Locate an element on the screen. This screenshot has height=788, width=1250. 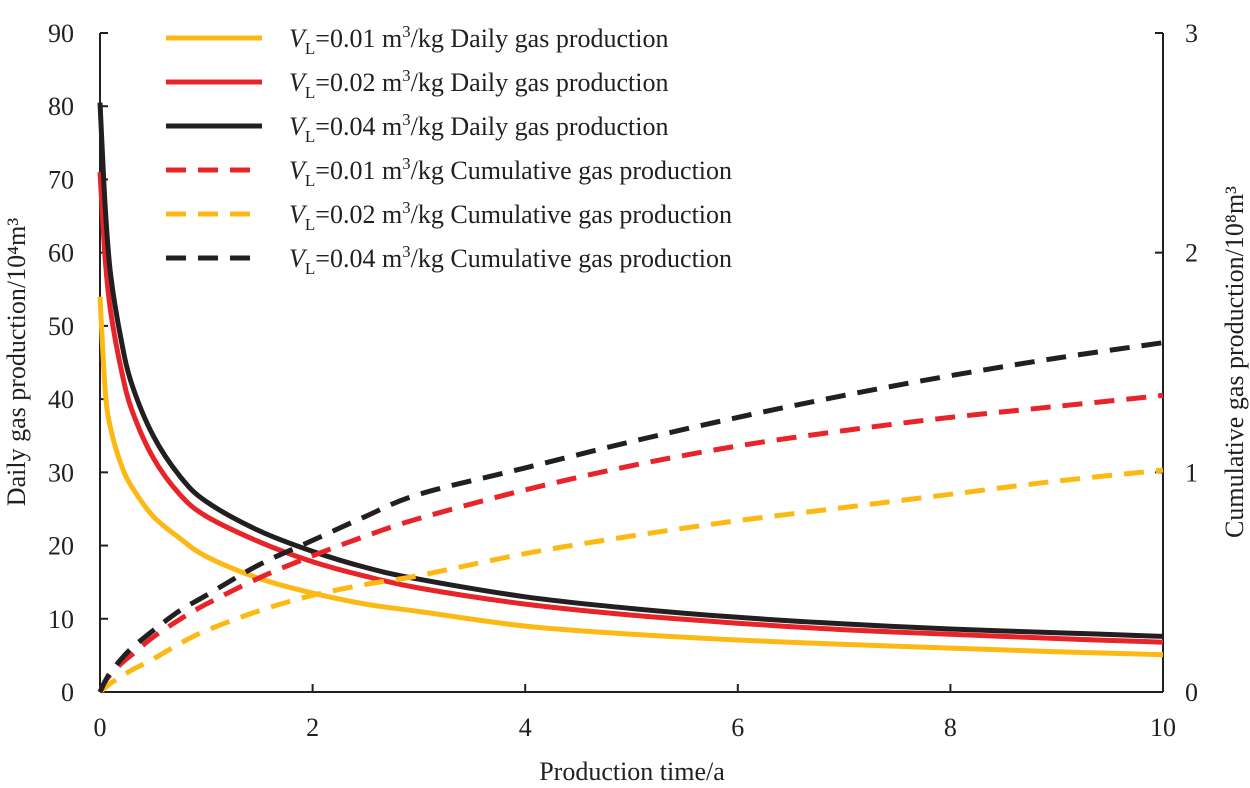
x-axis-title: Production time/a is located at coordinates (632, 771).